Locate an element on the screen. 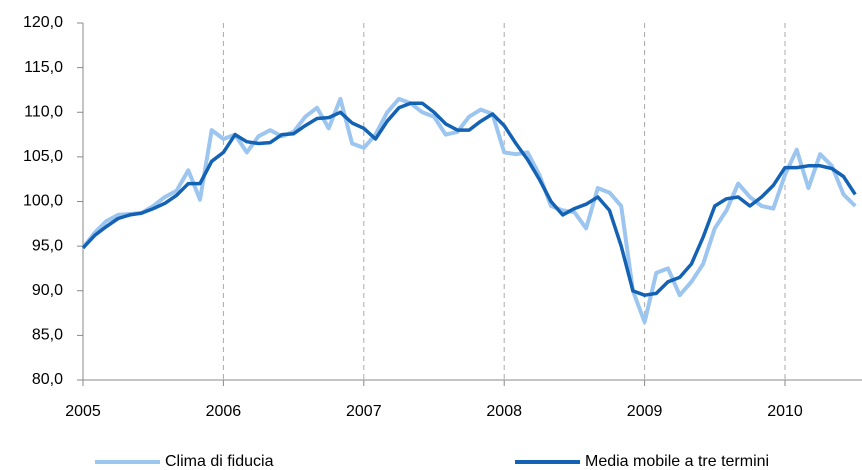 The image size is (862, 470). legend-label: Media mobile a tre termini is located at coordinates (677, 461).